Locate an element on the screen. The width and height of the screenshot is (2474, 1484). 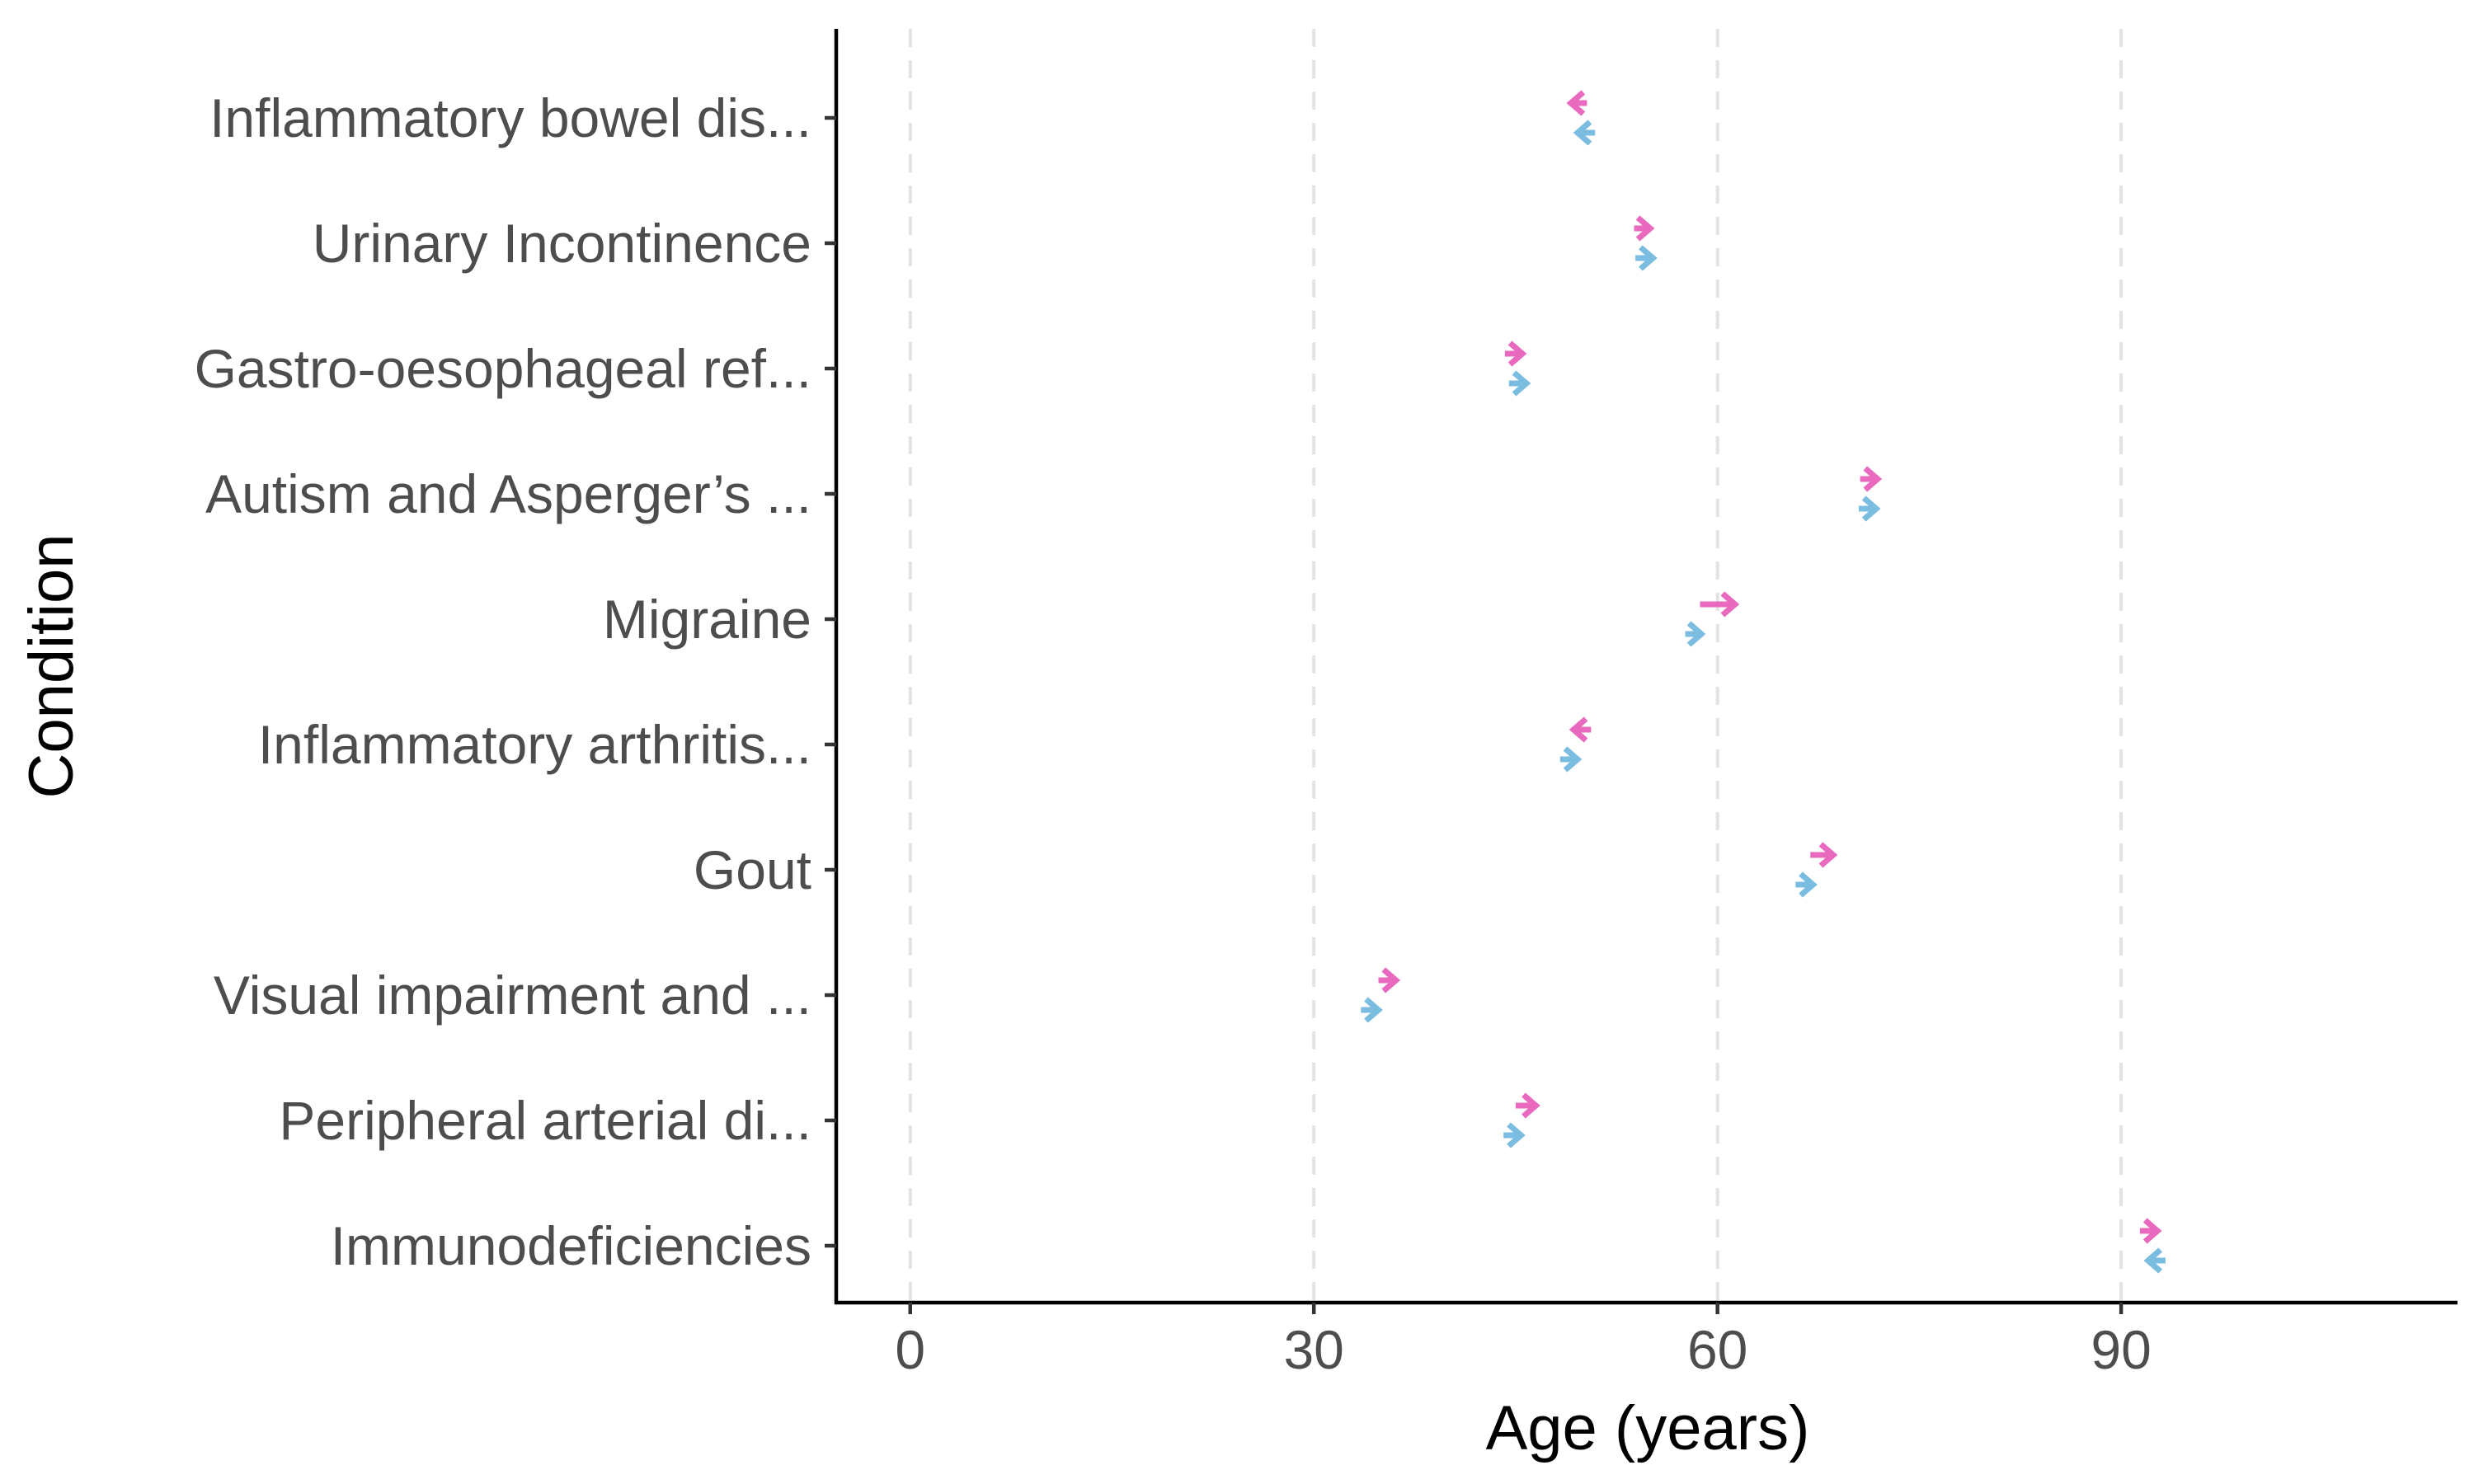
x-tick-label: 60 is located at coordinates (1717, 1349).